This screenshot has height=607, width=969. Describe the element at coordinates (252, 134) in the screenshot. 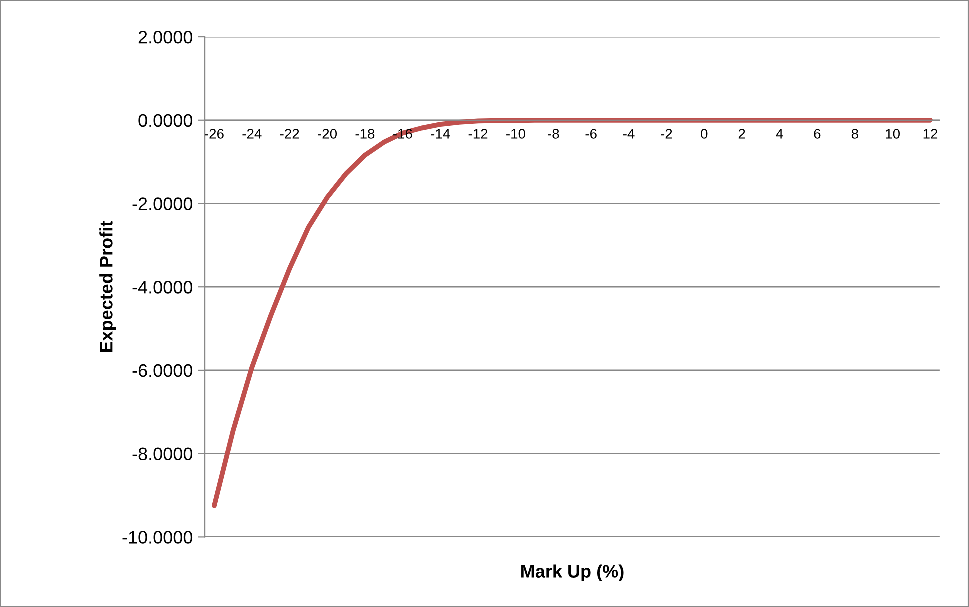

I see `x-tick-label: -24` at that location.